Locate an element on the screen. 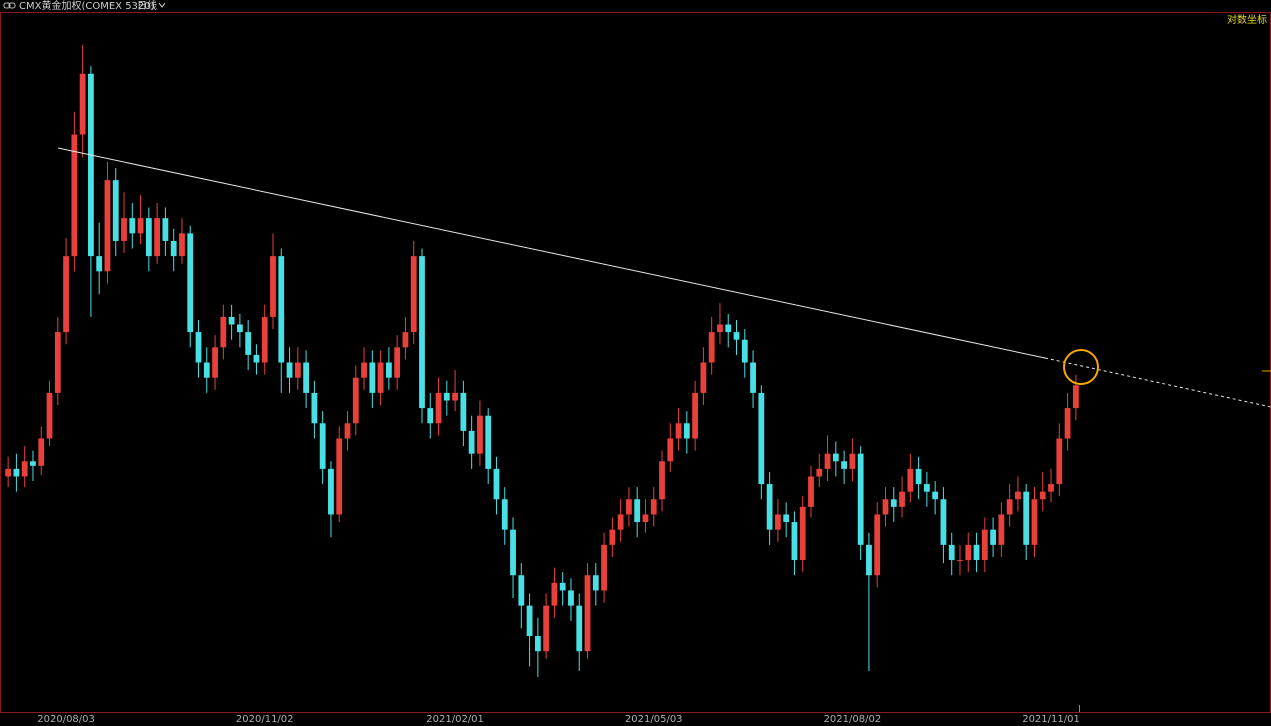  trendline-extension is located at coordinates (1157, 382).